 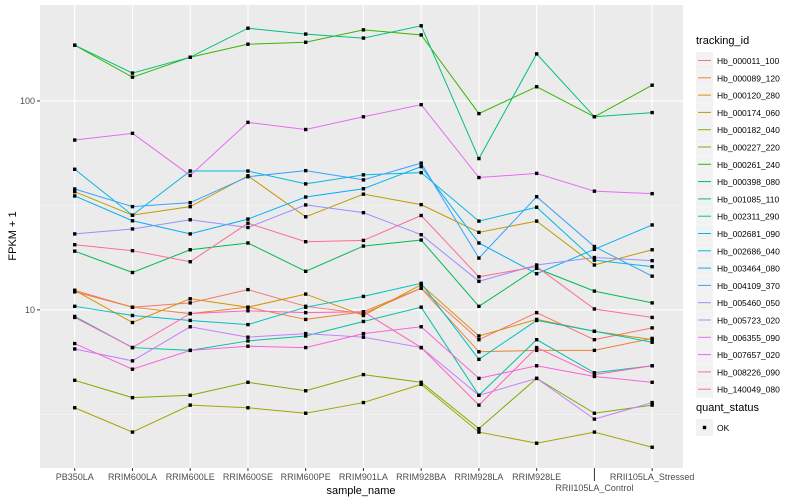 I want to click on y-tick-label: 10, so click(x=30, y=310).